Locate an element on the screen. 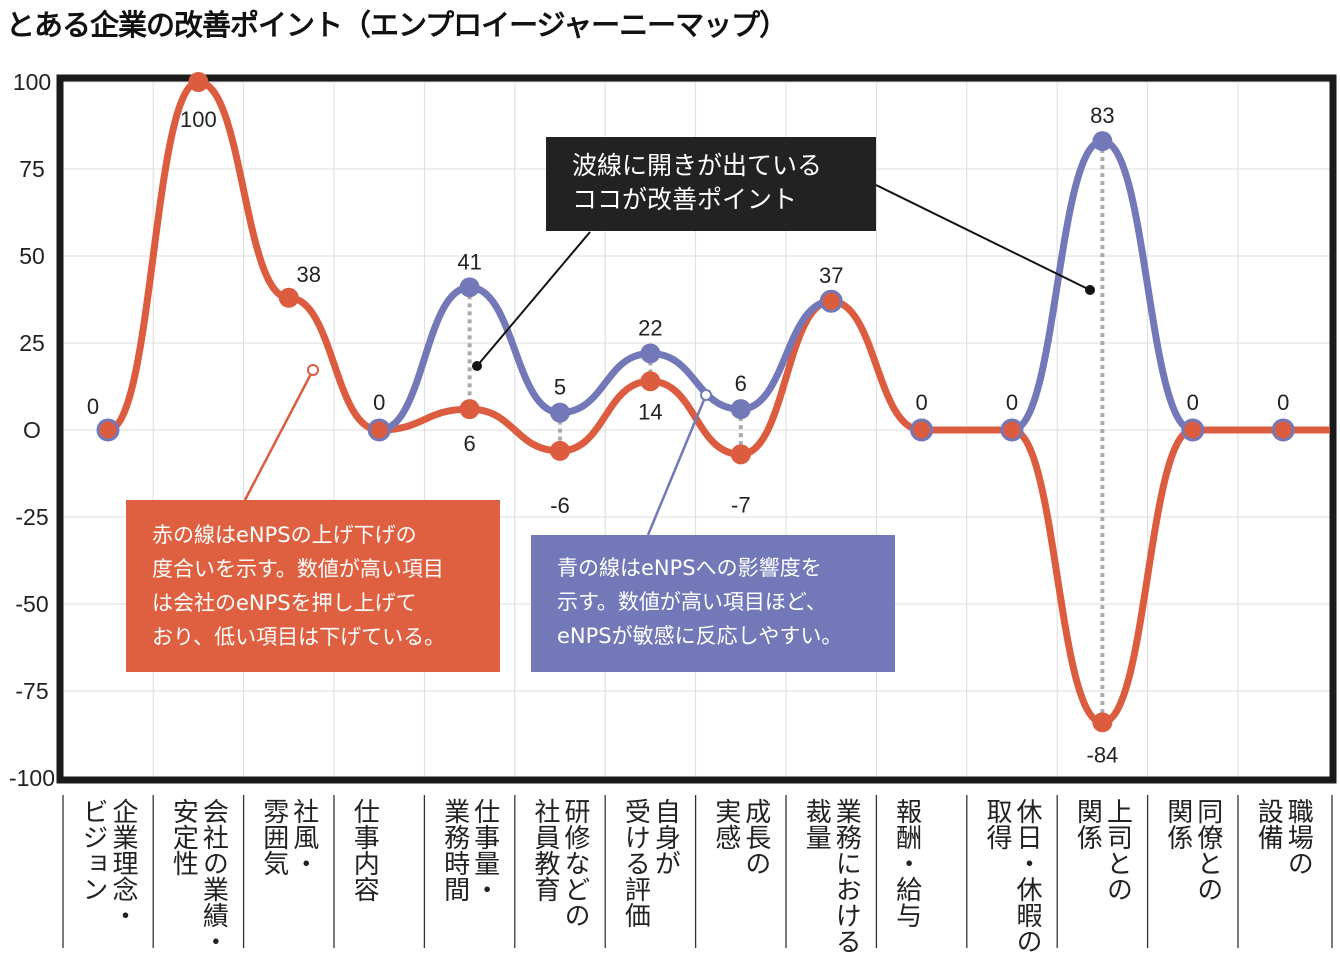 This screenshot has width=1340, height=959. y-tick-label: -50 is located at coordinates (31, 604).